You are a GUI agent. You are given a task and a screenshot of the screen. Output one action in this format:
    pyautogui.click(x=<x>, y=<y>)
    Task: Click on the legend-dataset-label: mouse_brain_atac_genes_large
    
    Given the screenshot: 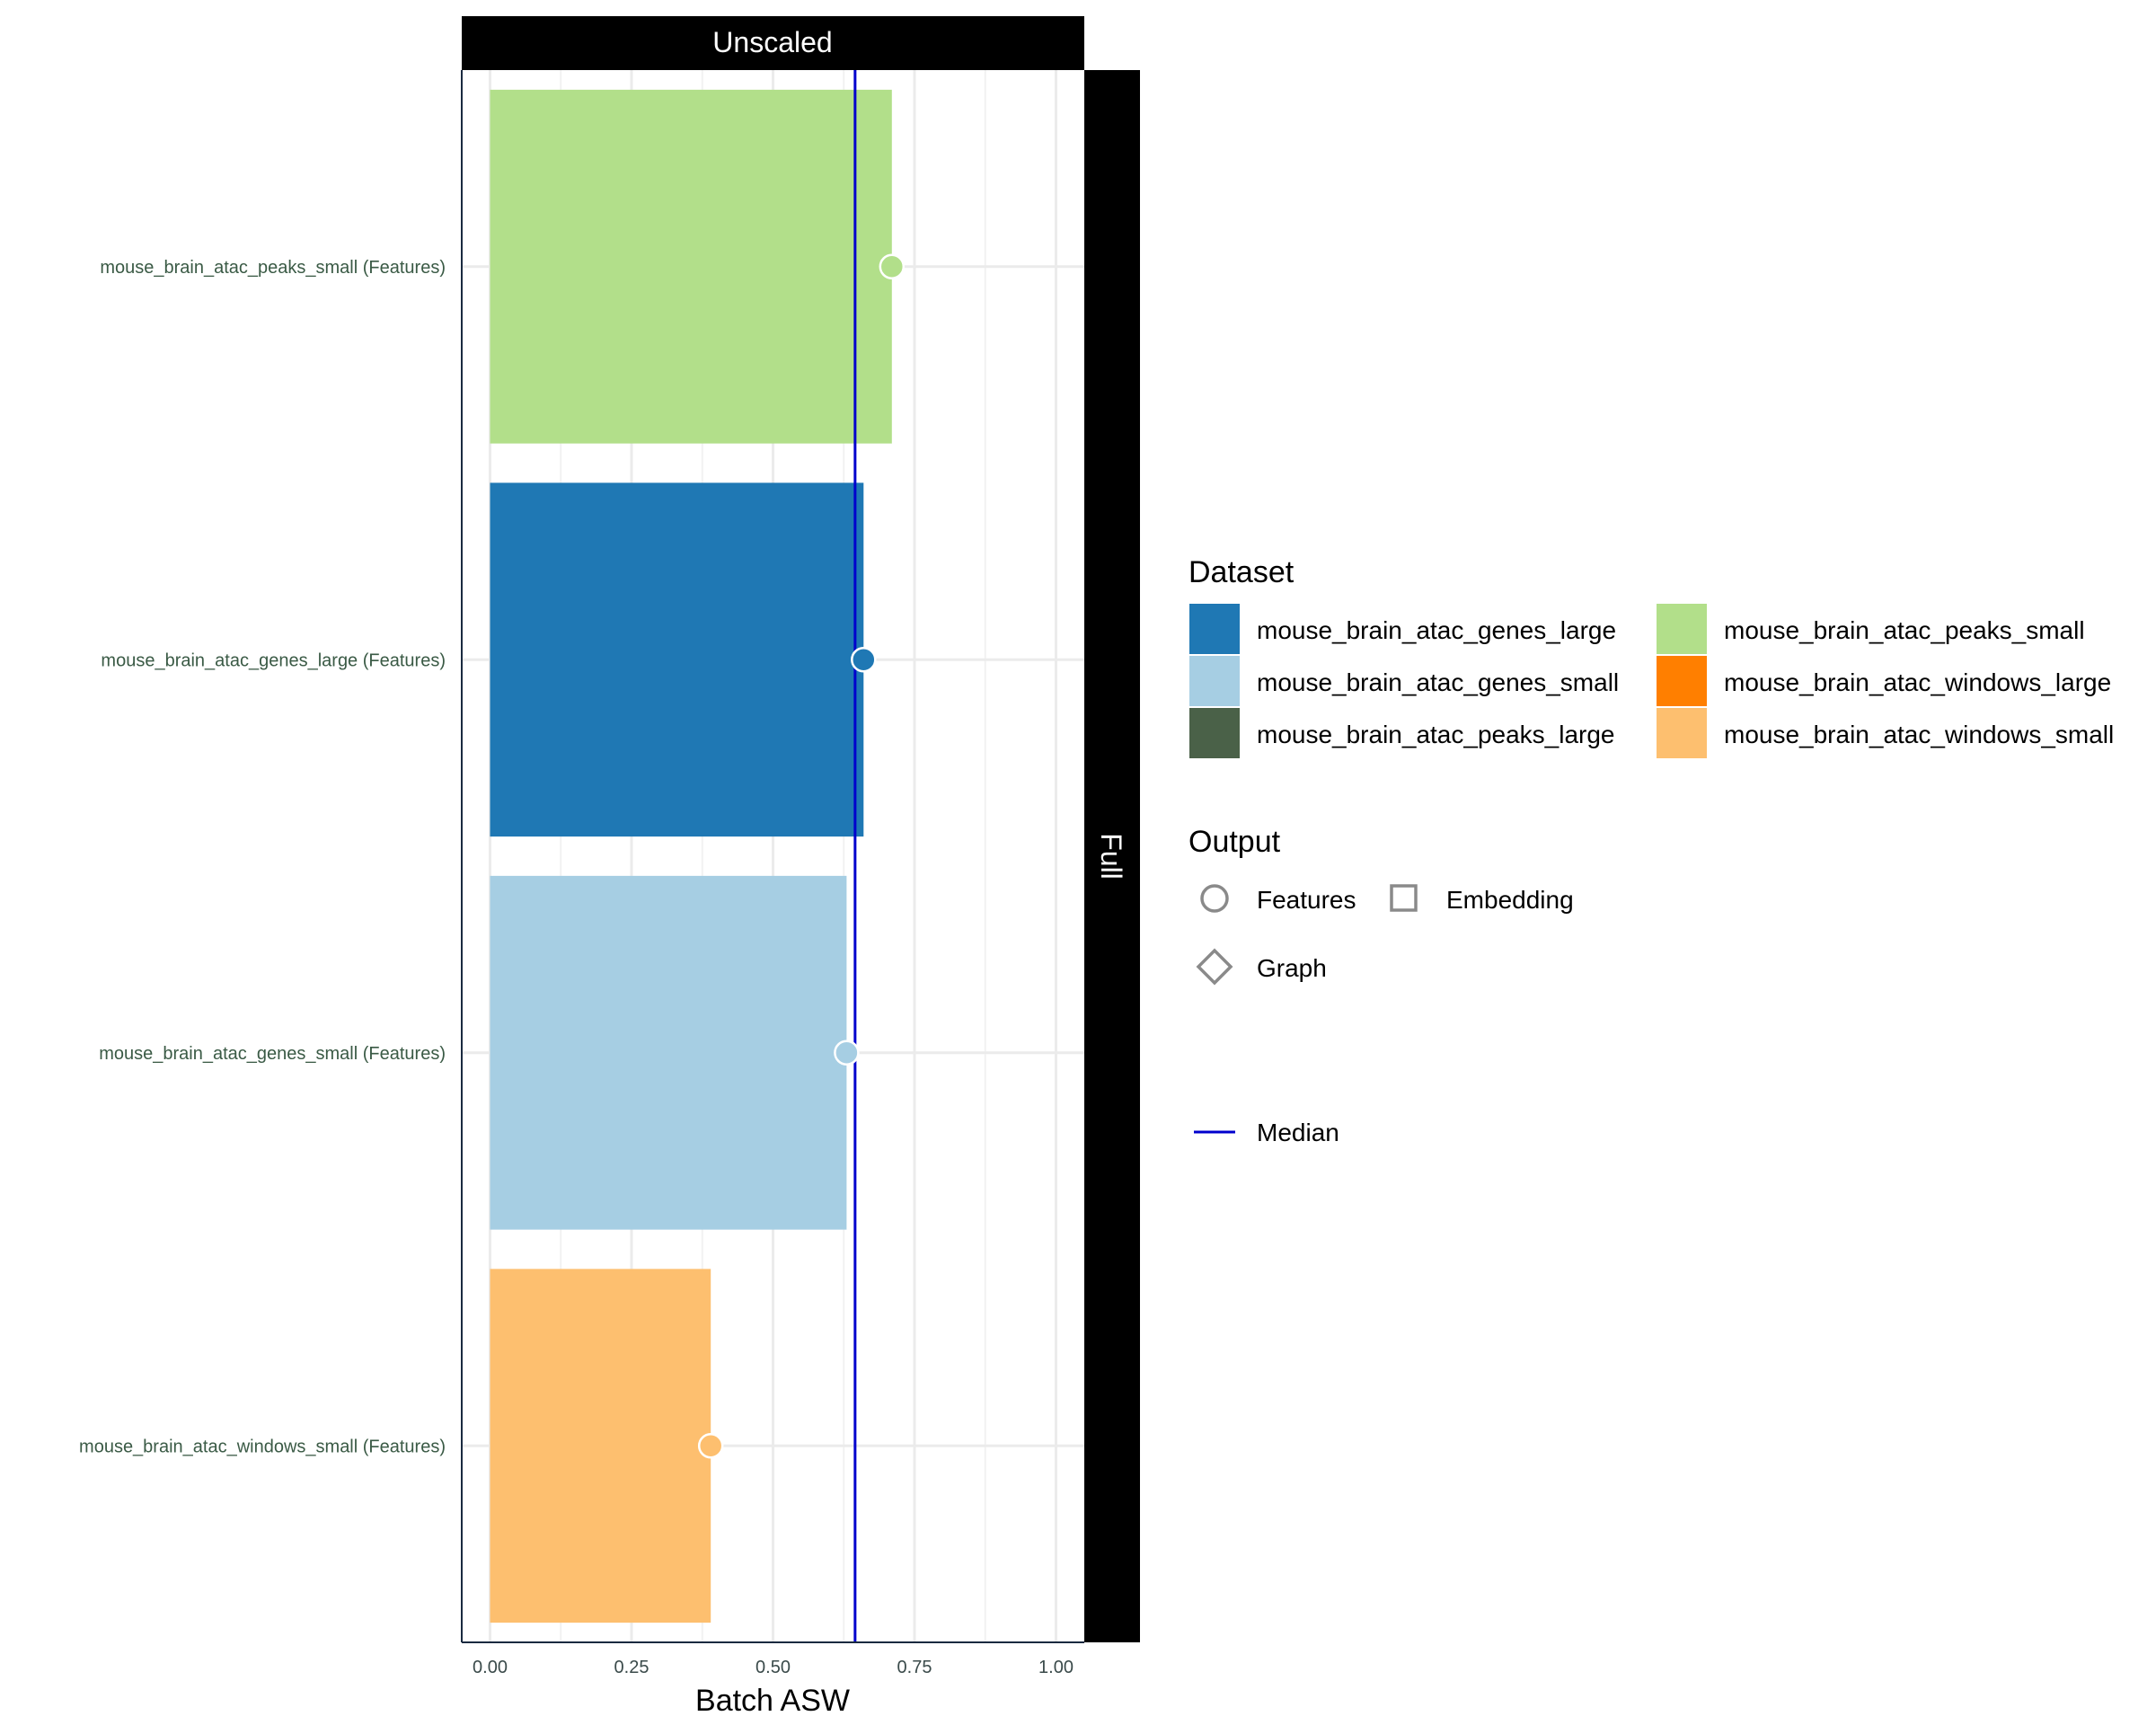 What is the action you would take?
    pyautogui.click(x=1436, y=630)
    